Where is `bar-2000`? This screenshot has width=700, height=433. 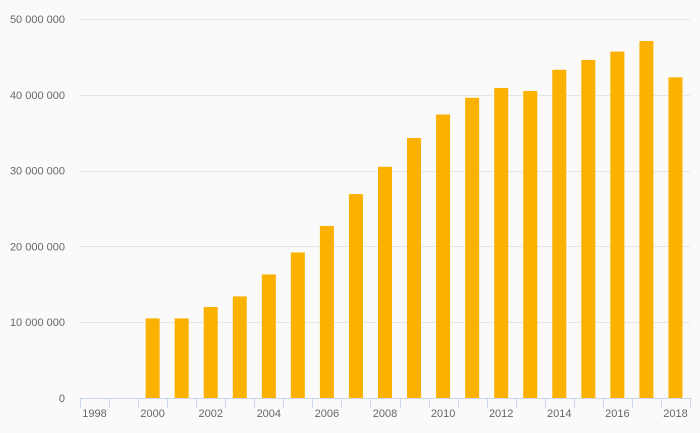 bar-2000 is located at coordinates (152, 358).